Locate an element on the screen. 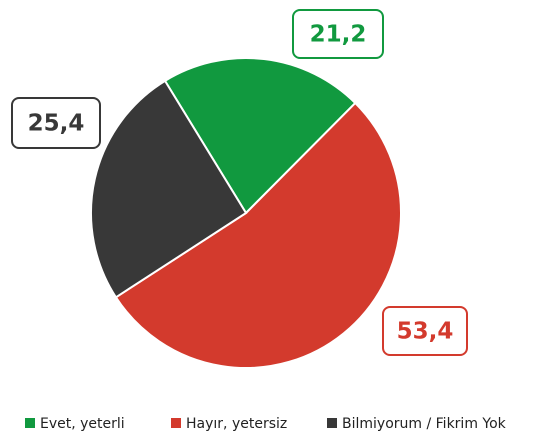  value-label: 53,4 is located at coordinates (425, 332).